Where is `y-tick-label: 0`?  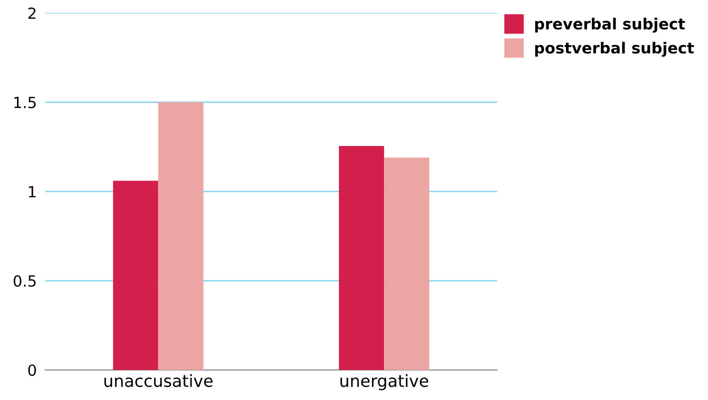
y-tick-label: 0 is located at coordinates (32, 370).